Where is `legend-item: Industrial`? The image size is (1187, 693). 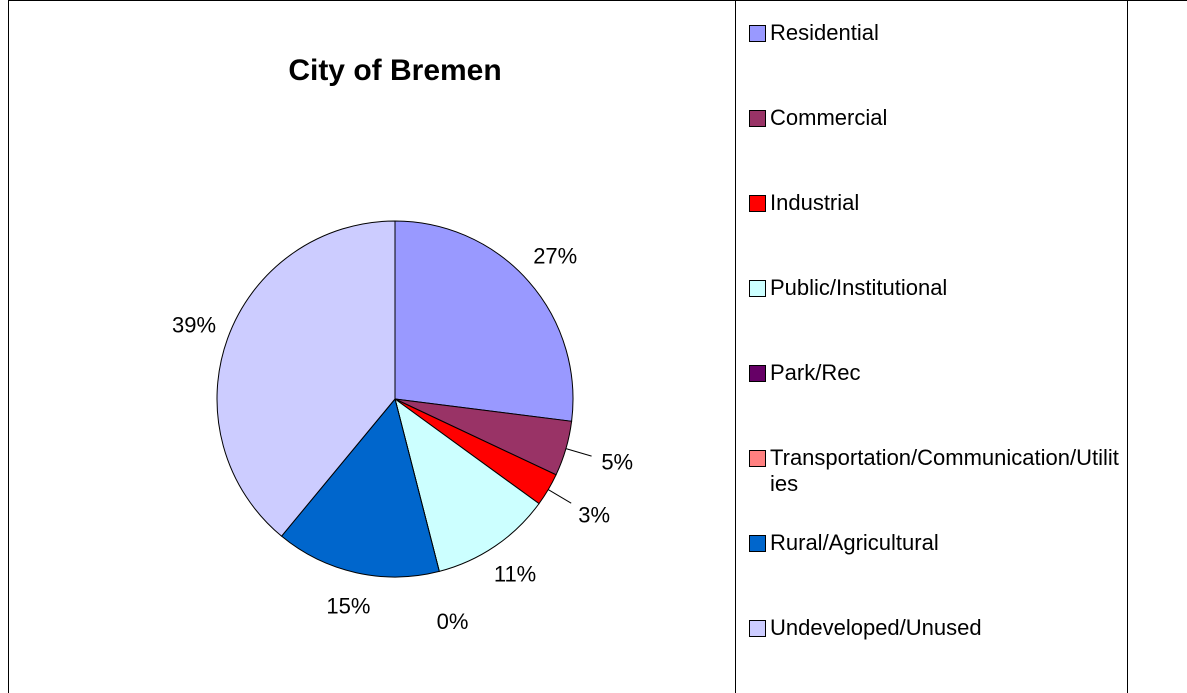
legend-item: Industrial is located at coordinates (935, 203).